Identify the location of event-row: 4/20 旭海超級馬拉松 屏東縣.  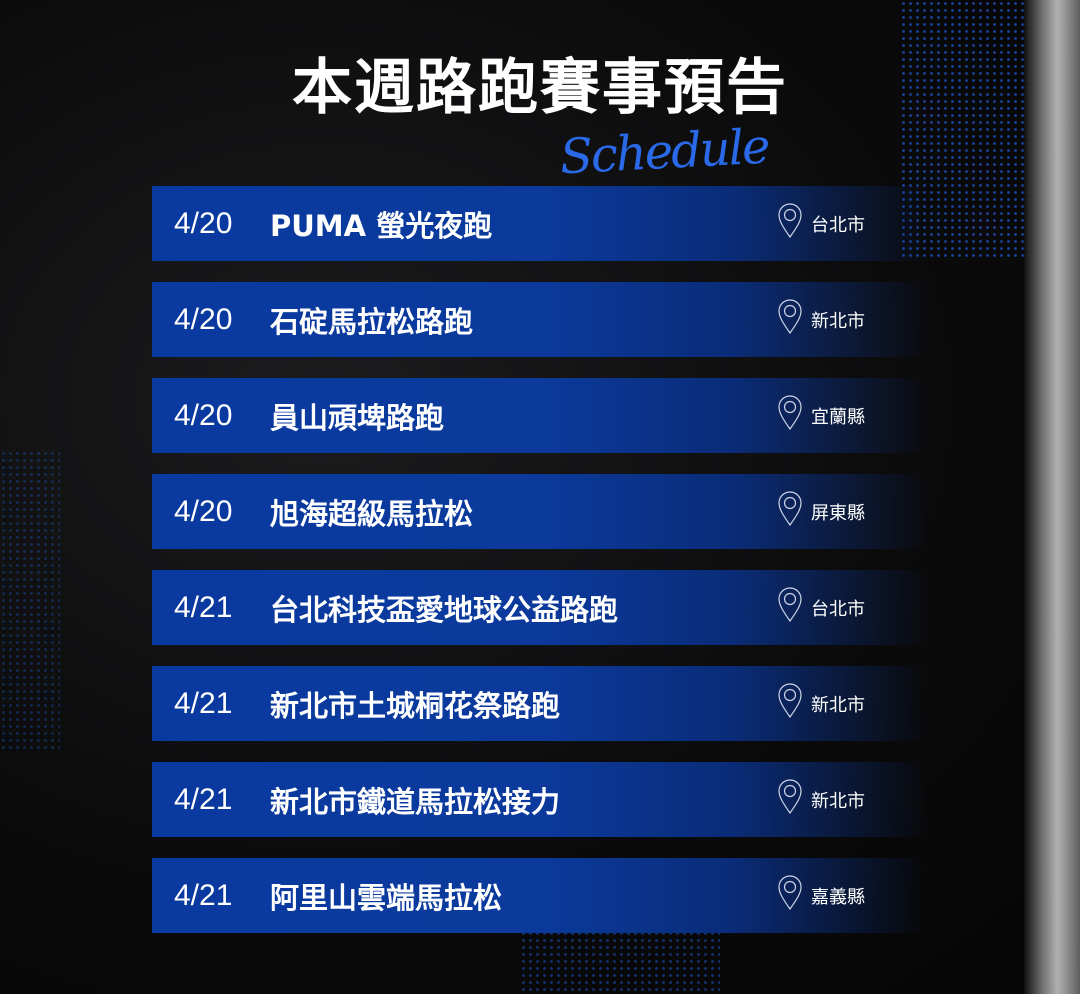
(539, 511).